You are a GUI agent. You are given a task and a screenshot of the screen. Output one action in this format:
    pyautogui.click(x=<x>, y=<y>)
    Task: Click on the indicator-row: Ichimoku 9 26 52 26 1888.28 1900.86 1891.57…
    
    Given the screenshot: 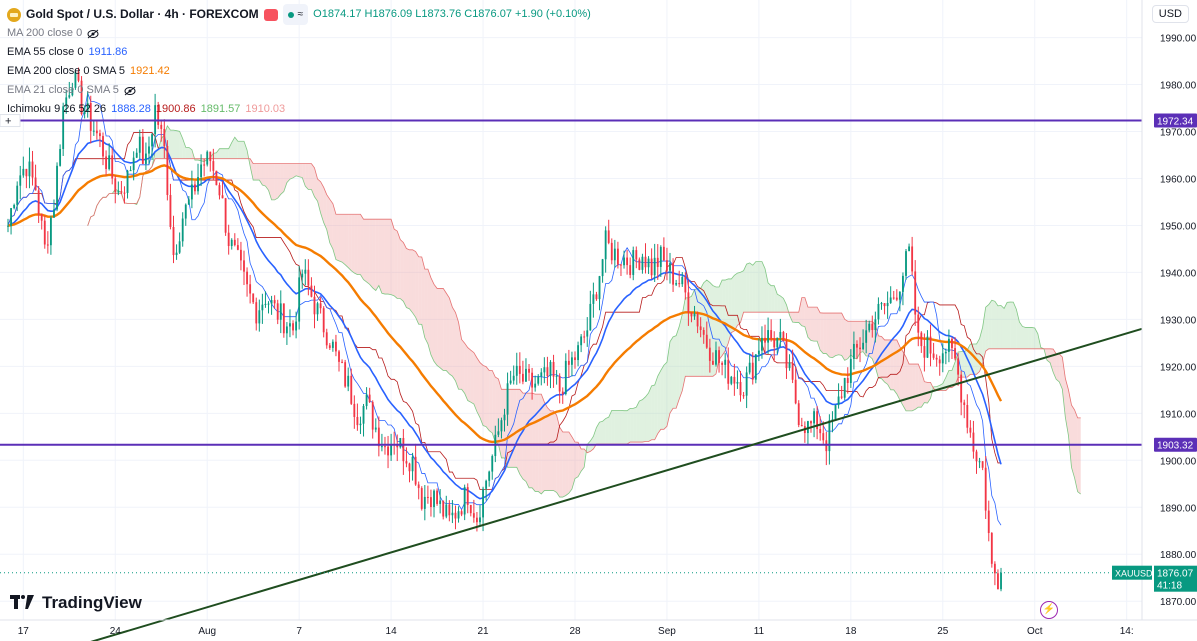 What is the action you would take?
    pyautogui.click(x=299, y=109)
    